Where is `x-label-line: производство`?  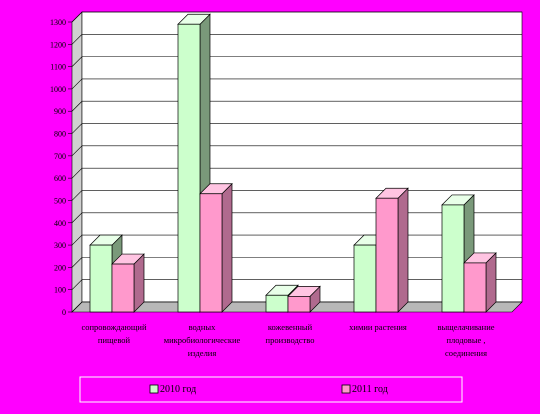
x-label-line: производство is located at coordinates (290, 340).